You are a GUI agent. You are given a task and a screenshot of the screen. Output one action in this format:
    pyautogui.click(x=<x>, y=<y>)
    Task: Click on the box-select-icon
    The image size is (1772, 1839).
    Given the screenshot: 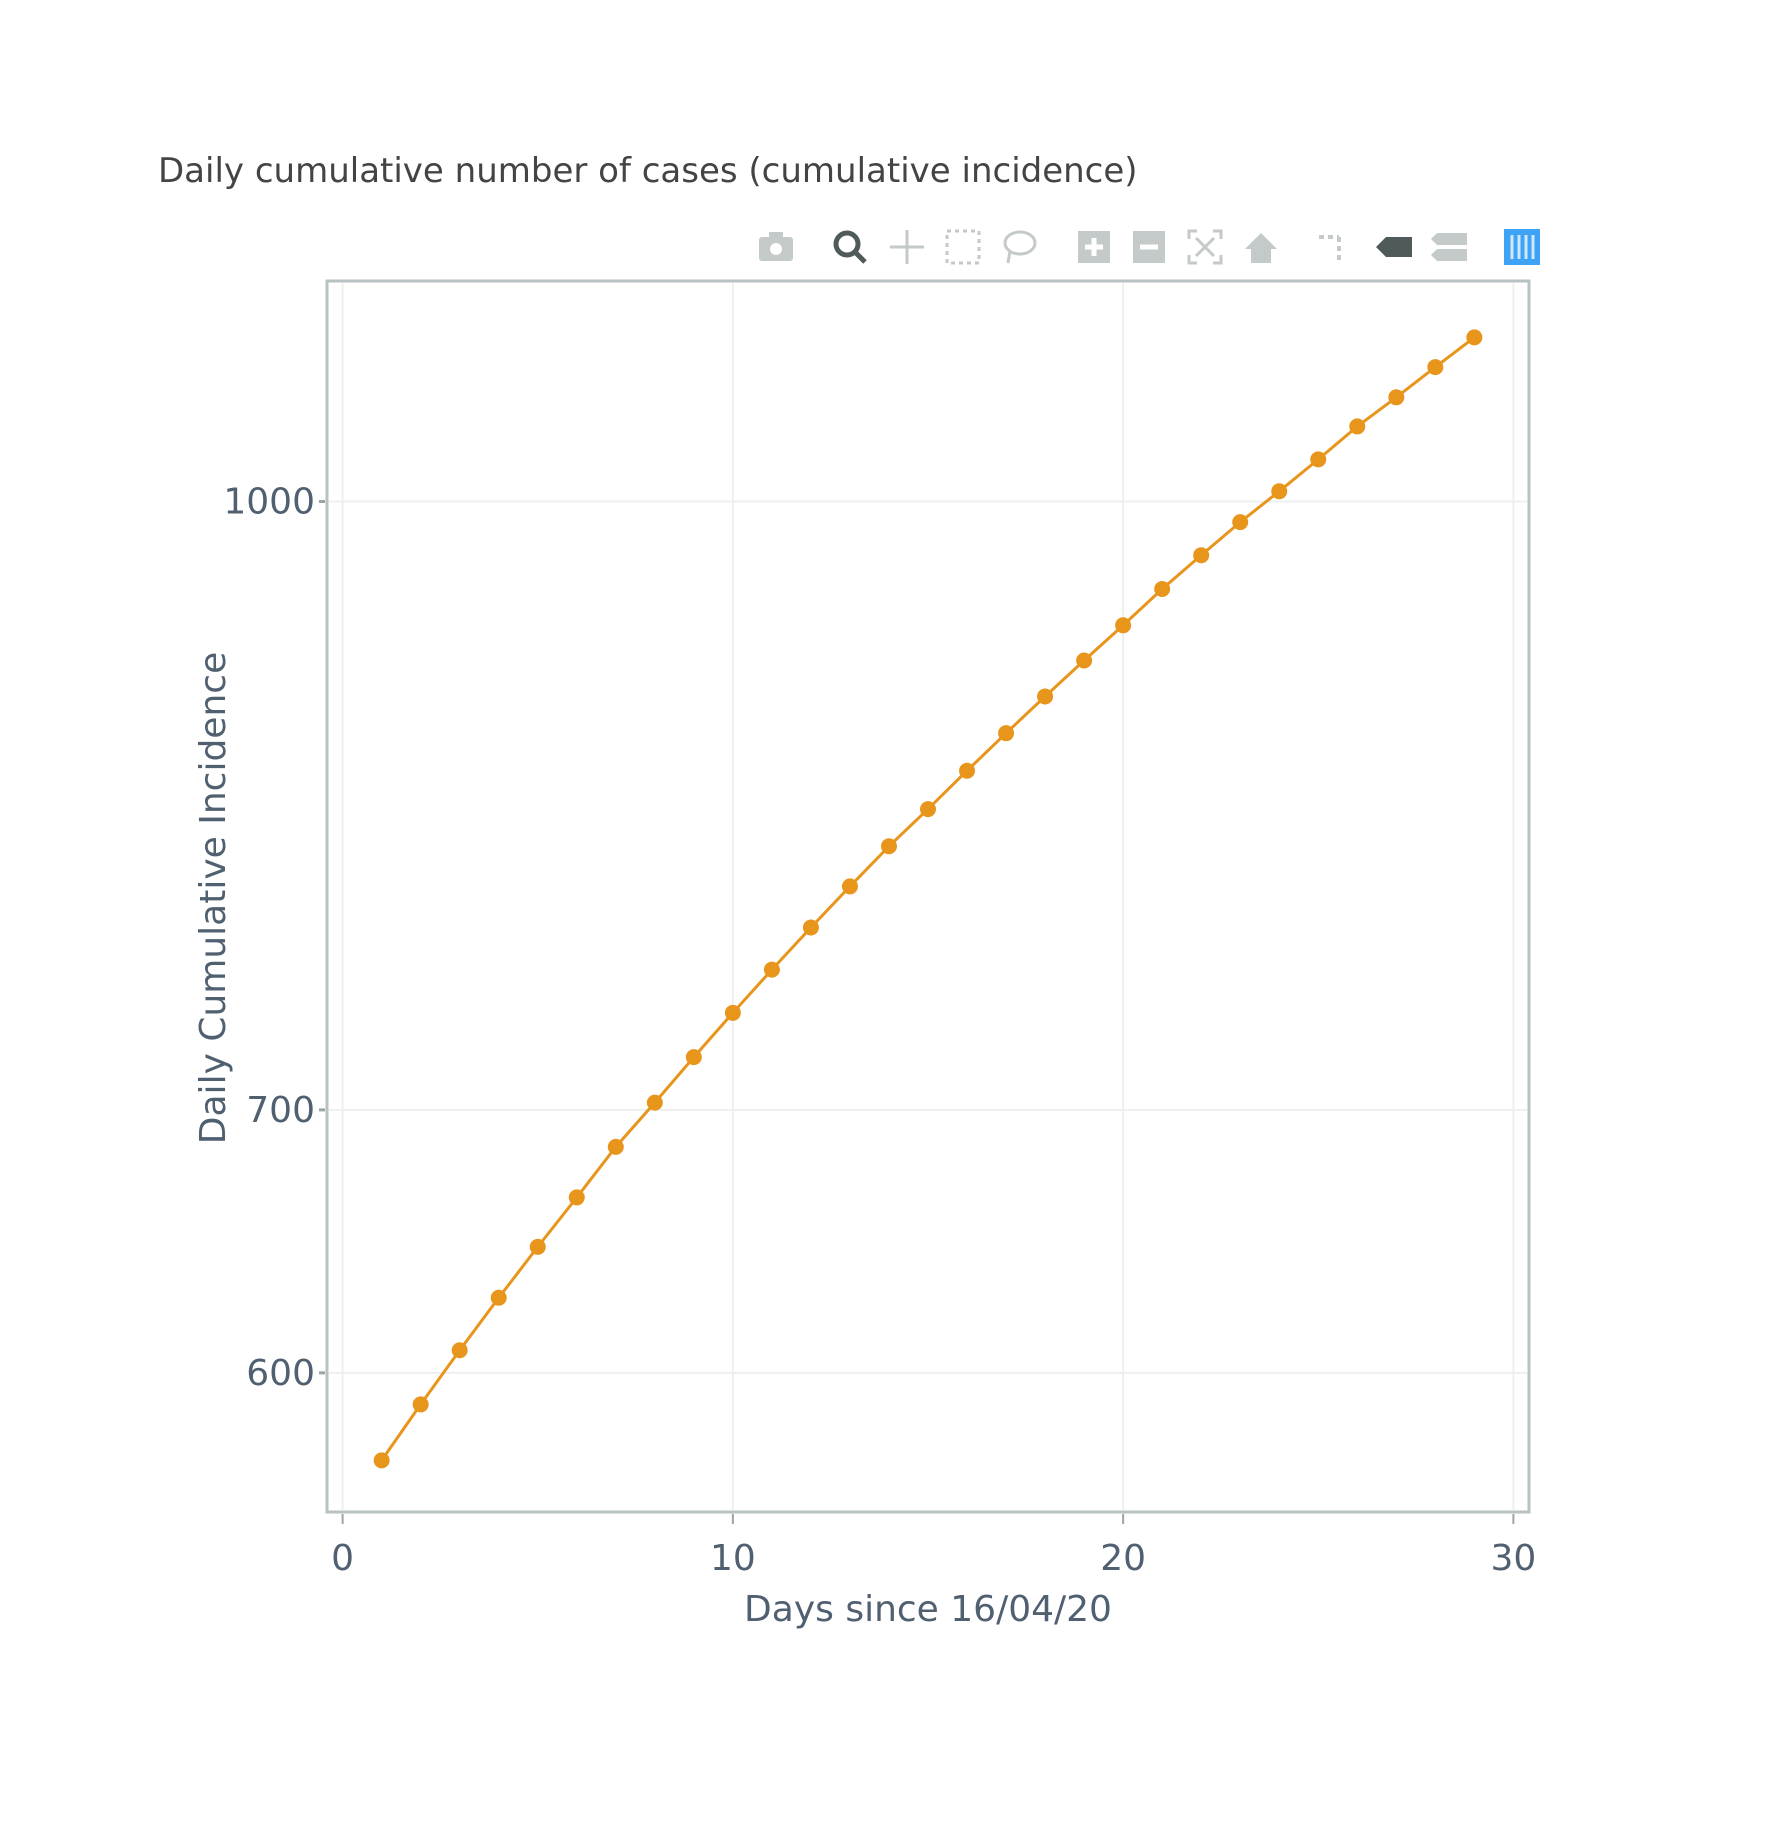 What is the action you would take?
    pyautogui.click(x=963, y=247)
    